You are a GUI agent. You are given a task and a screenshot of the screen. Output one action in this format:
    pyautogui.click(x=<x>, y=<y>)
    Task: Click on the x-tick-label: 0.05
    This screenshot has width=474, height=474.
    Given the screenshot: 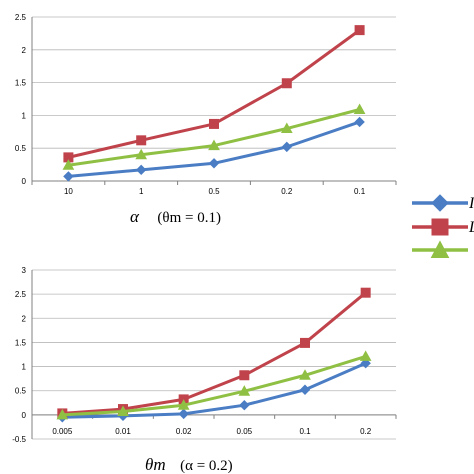 What is the action you would take?
    pyautogui.click(x=245, y=431)
    